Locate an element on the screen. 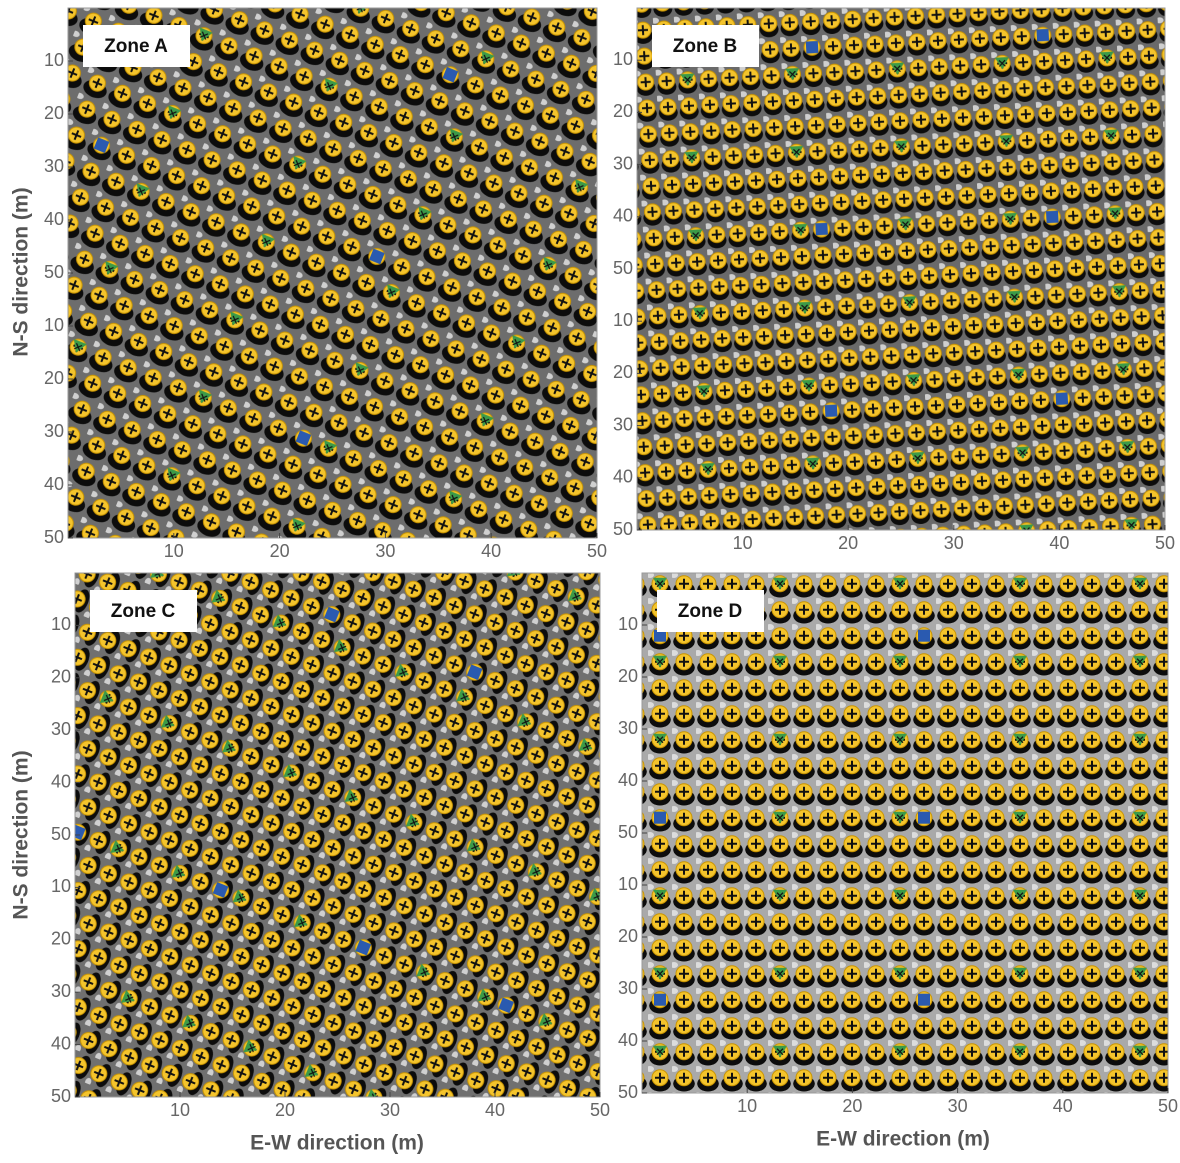  zone-label: Zone A is located at coordinates (136, 46).